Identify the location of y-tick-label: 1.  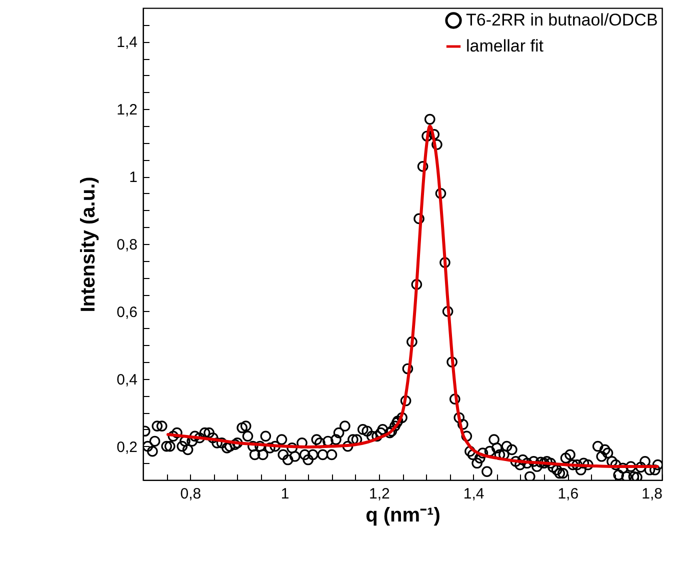
(133, 177).